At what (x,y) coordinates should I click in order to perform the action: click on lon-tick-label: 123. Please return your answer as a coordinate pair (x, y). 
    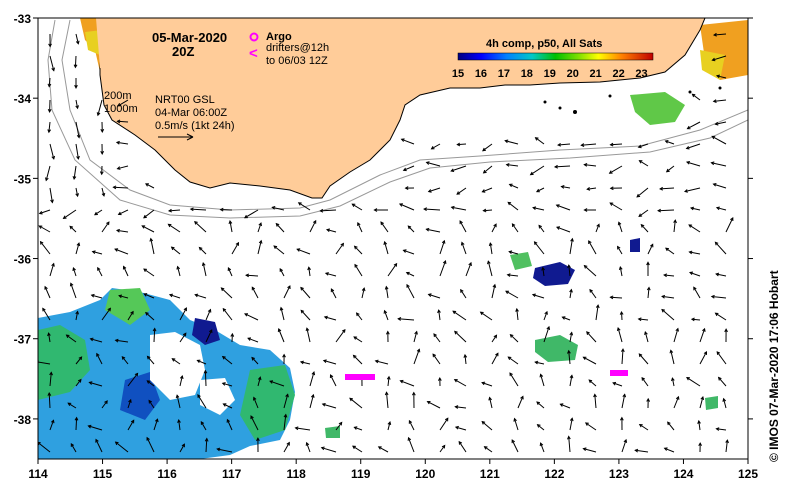
    Looking at the image, I should click on (619, 474).